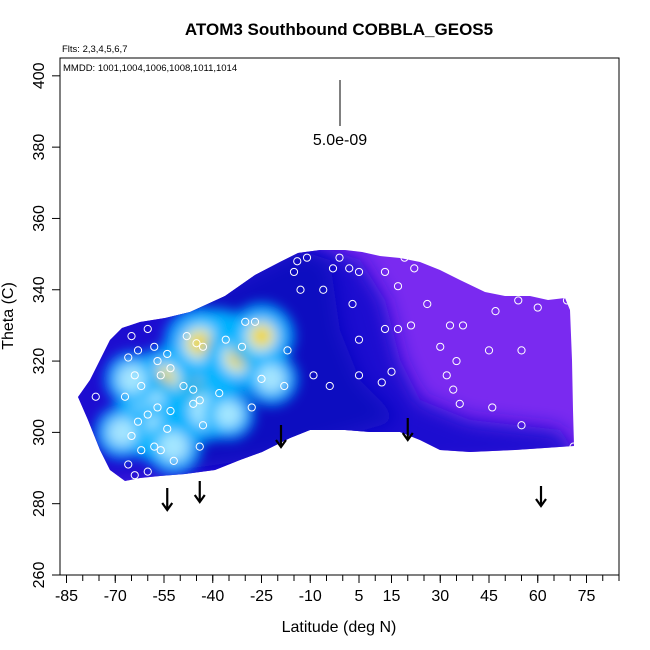 The image size is (650, 650). I want to click on x-axis: -85 -70 -55 -40 -25 -10 5 15 30 45 60 75, so click(337, 590).